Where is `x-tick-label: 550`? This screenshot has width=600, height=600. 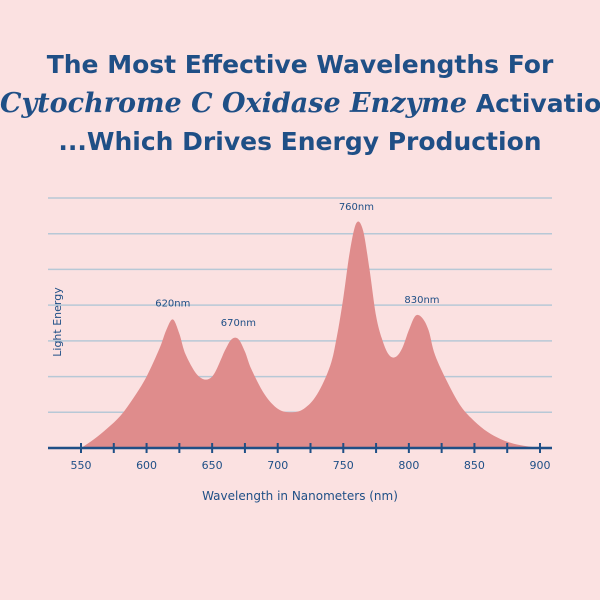
x-tick-label: 550 is located at coordinates (81, 465).